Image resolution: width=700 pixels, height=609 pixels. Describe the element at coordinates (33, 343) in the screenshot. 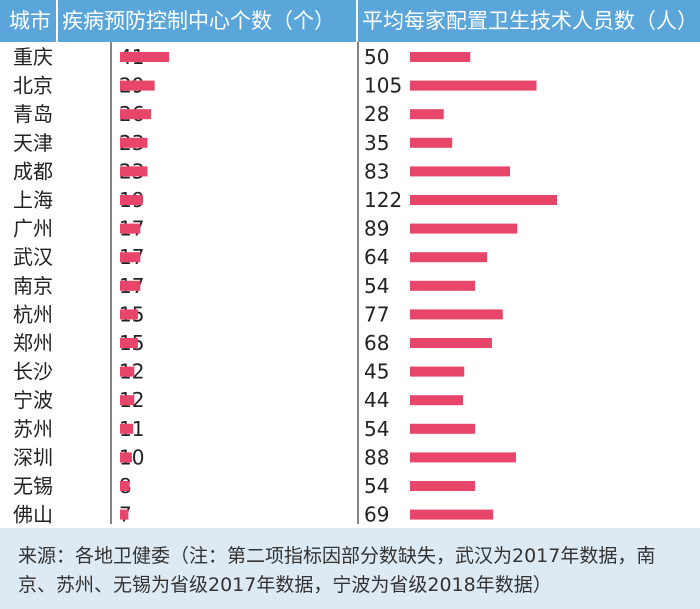

I see `category-label: 郑州` at that location.